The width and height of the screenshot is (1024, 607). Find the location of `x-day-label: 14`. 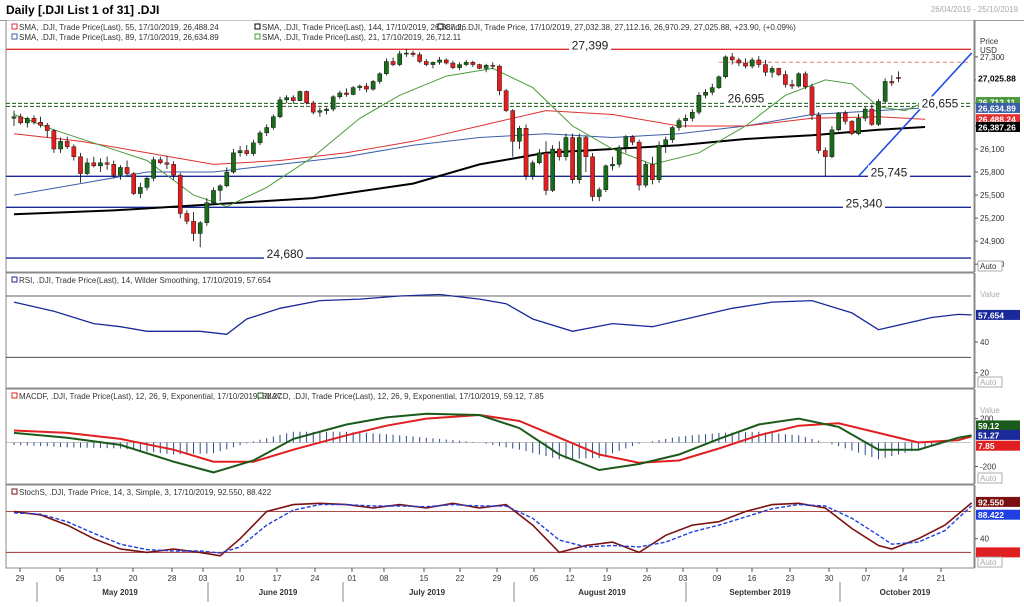

x-day-label: 14 is located at coordinates (903, 578).